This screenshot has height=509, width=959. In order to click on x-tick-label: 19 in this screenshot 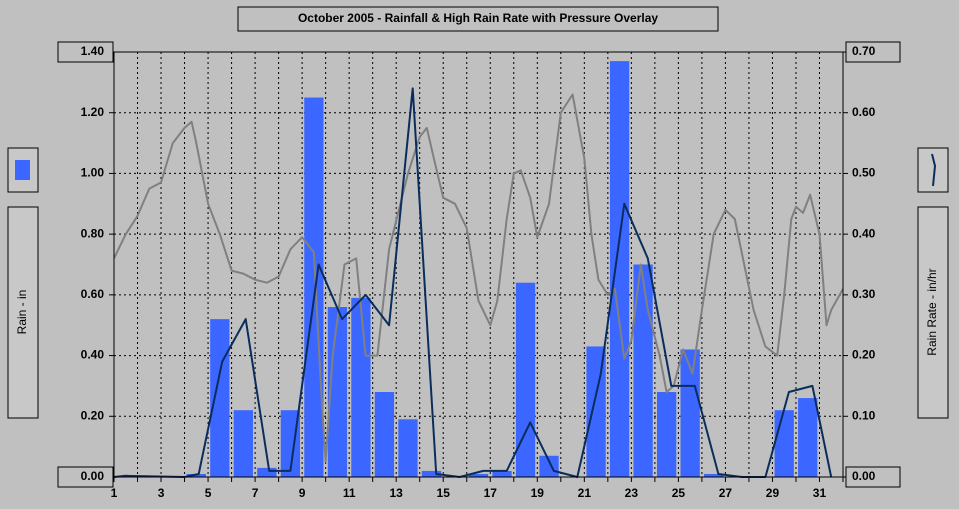, I will do `click(538, 493)`.